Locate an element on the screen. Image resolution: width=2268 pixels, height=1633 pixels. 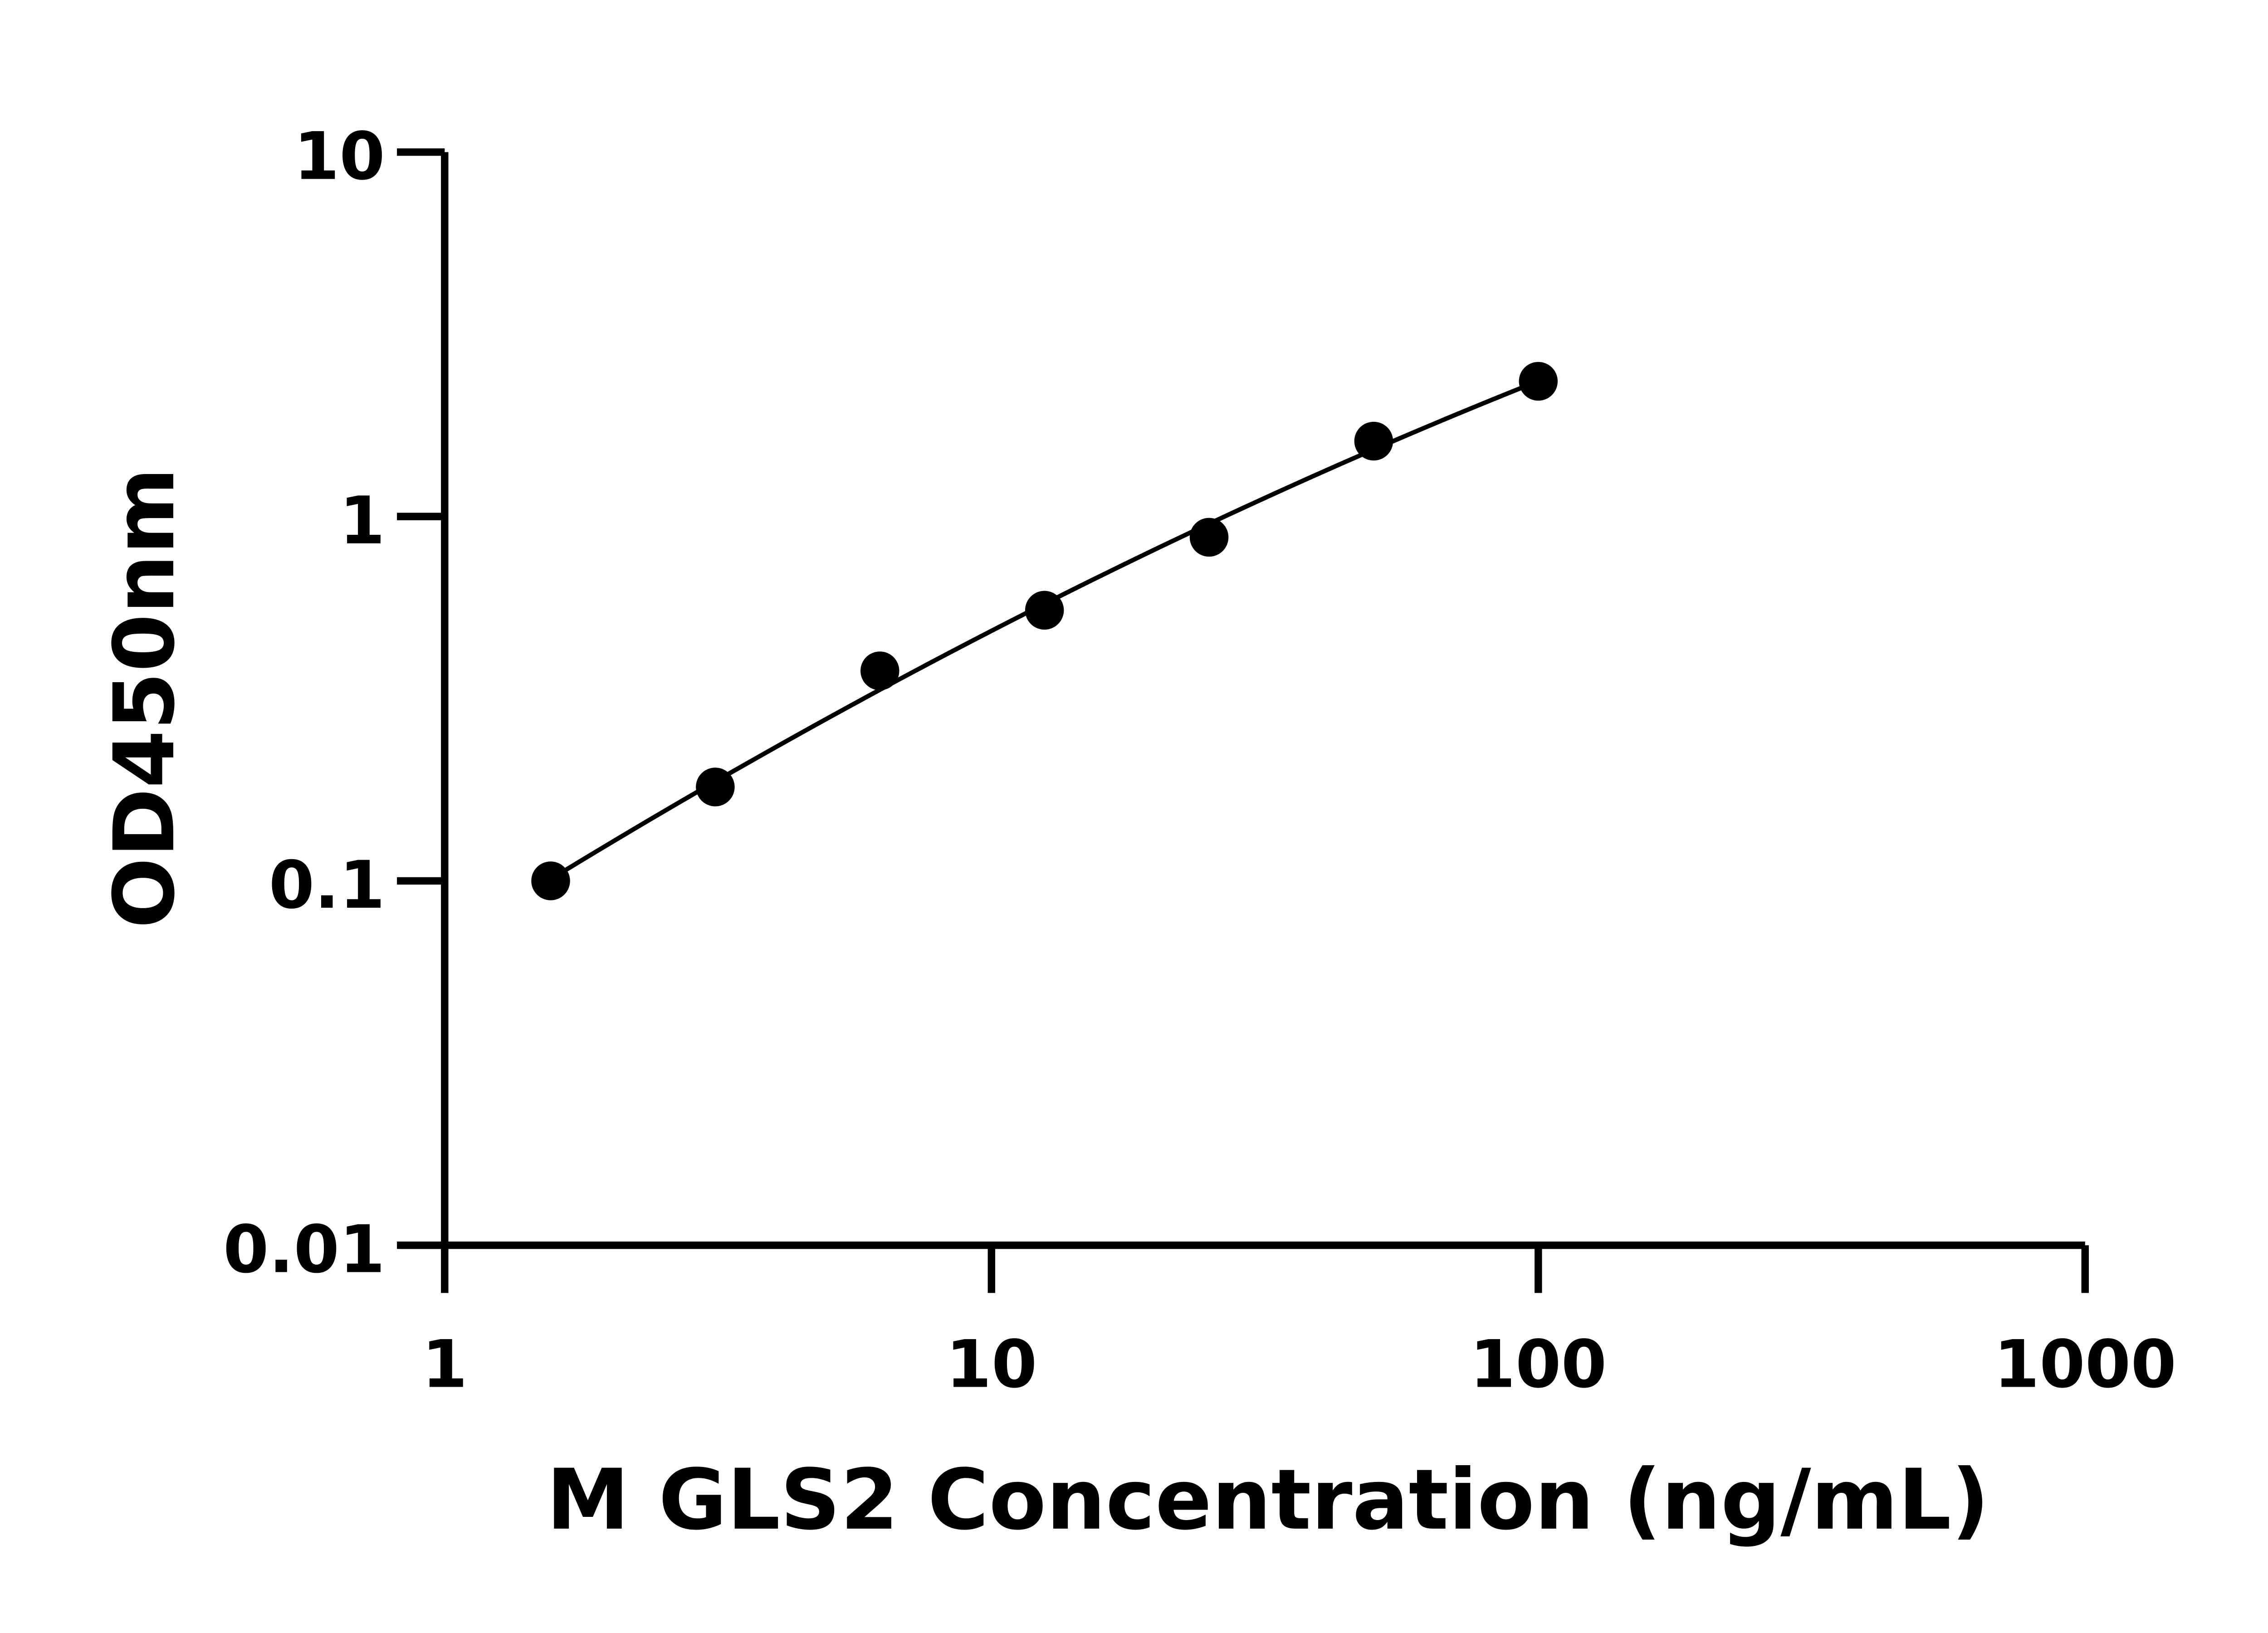
y-tick-label: 10 is located at coordinates (339, 157).